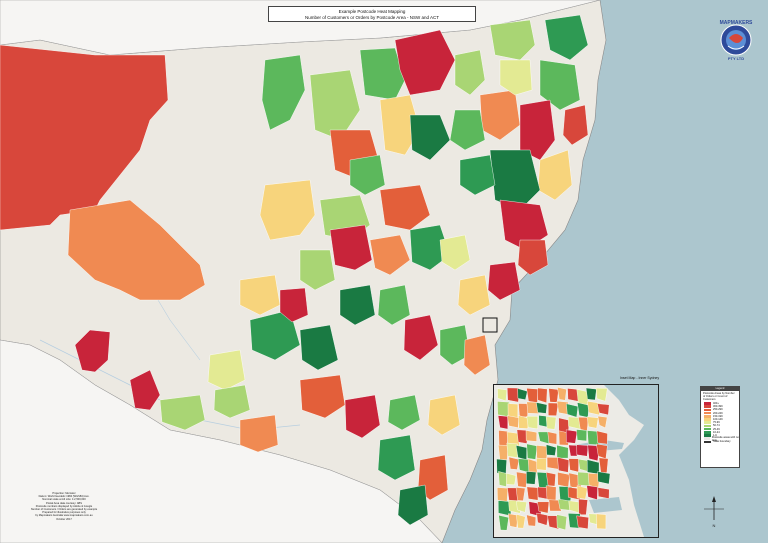  What do you see at coordinates (145, 390) in the screenshot?
I see `postcode-area-balranald` at bounding box center [145, 390].